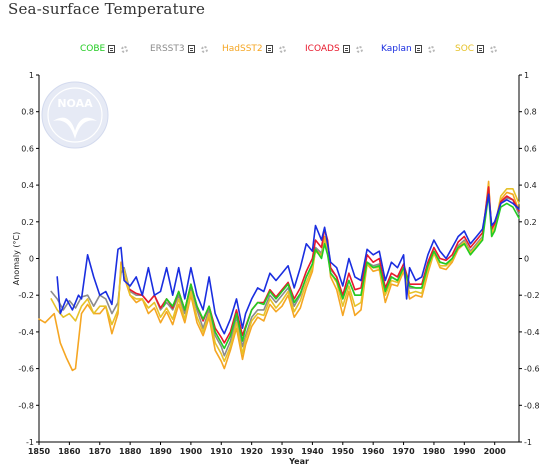 This screenshot has width=549, height=475. I want to click on x-axis-title: Year, so click(298, 461).